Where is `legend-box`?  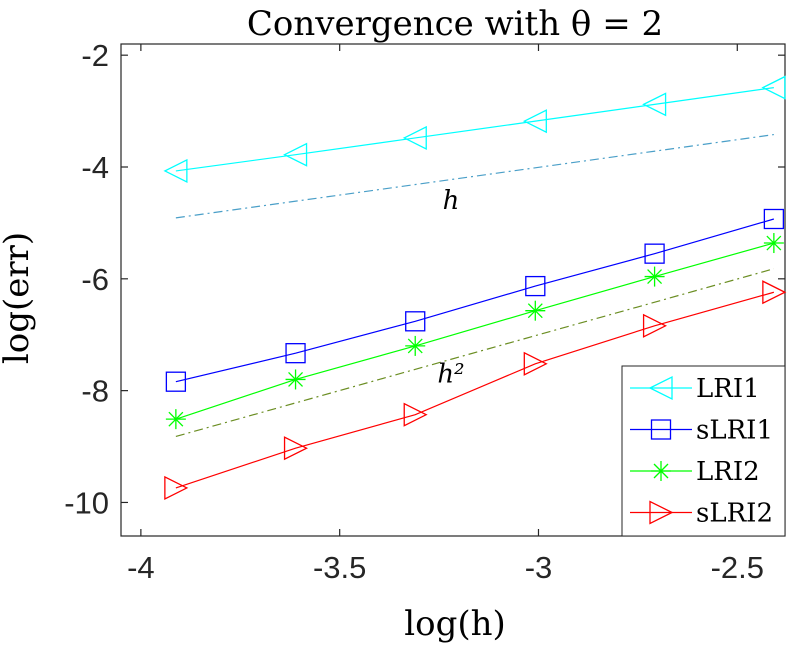
legend-box is located at coordinates (703, 451).